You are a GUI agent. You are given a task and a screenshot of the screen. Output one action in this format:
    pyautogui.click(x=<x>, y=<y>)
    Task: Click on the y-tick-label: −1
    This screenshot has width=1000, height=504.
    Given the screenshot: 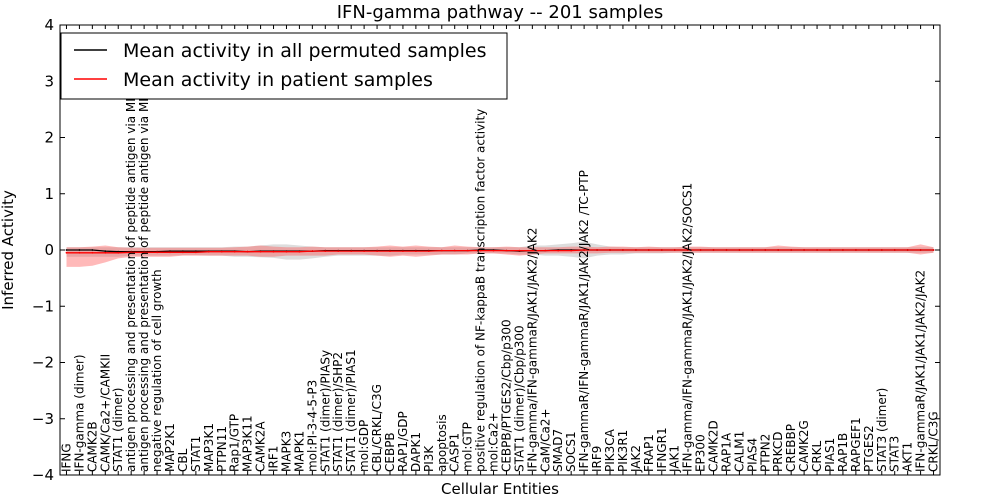 What is the action you would take?
    pyautogui.click(x=43, y=306)
    